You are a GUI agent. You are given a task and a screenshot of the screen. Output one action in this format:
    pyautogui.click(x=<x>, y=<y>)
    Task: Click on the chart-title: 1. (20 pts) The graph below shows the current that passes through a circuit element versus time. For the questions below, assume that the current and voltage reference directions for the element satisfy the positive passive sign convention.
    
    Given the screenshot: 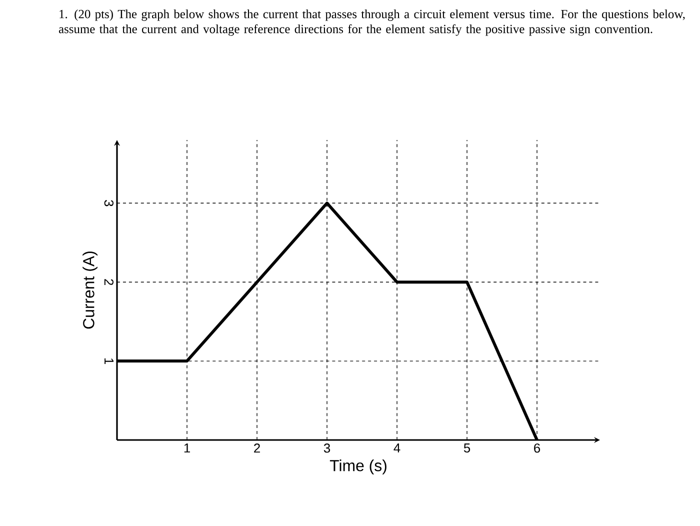 What is the action you would take?
    pyautogui.click(x=371, y=23)
    